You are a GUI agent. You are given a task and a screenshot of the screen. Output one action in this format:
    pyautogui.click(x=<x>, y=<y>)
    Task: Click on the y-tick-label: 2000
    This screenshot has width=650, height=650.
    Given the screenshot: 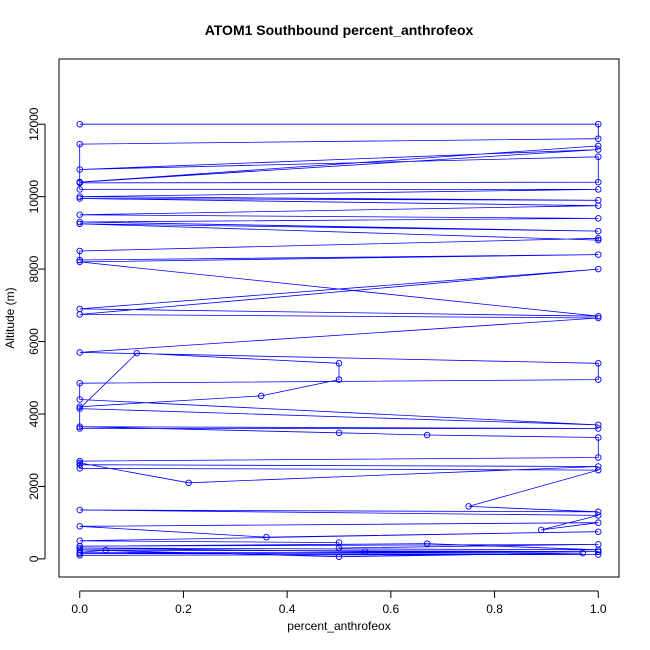 What is the action you would take?
    pyautogui.click(x=34, y=486)
    